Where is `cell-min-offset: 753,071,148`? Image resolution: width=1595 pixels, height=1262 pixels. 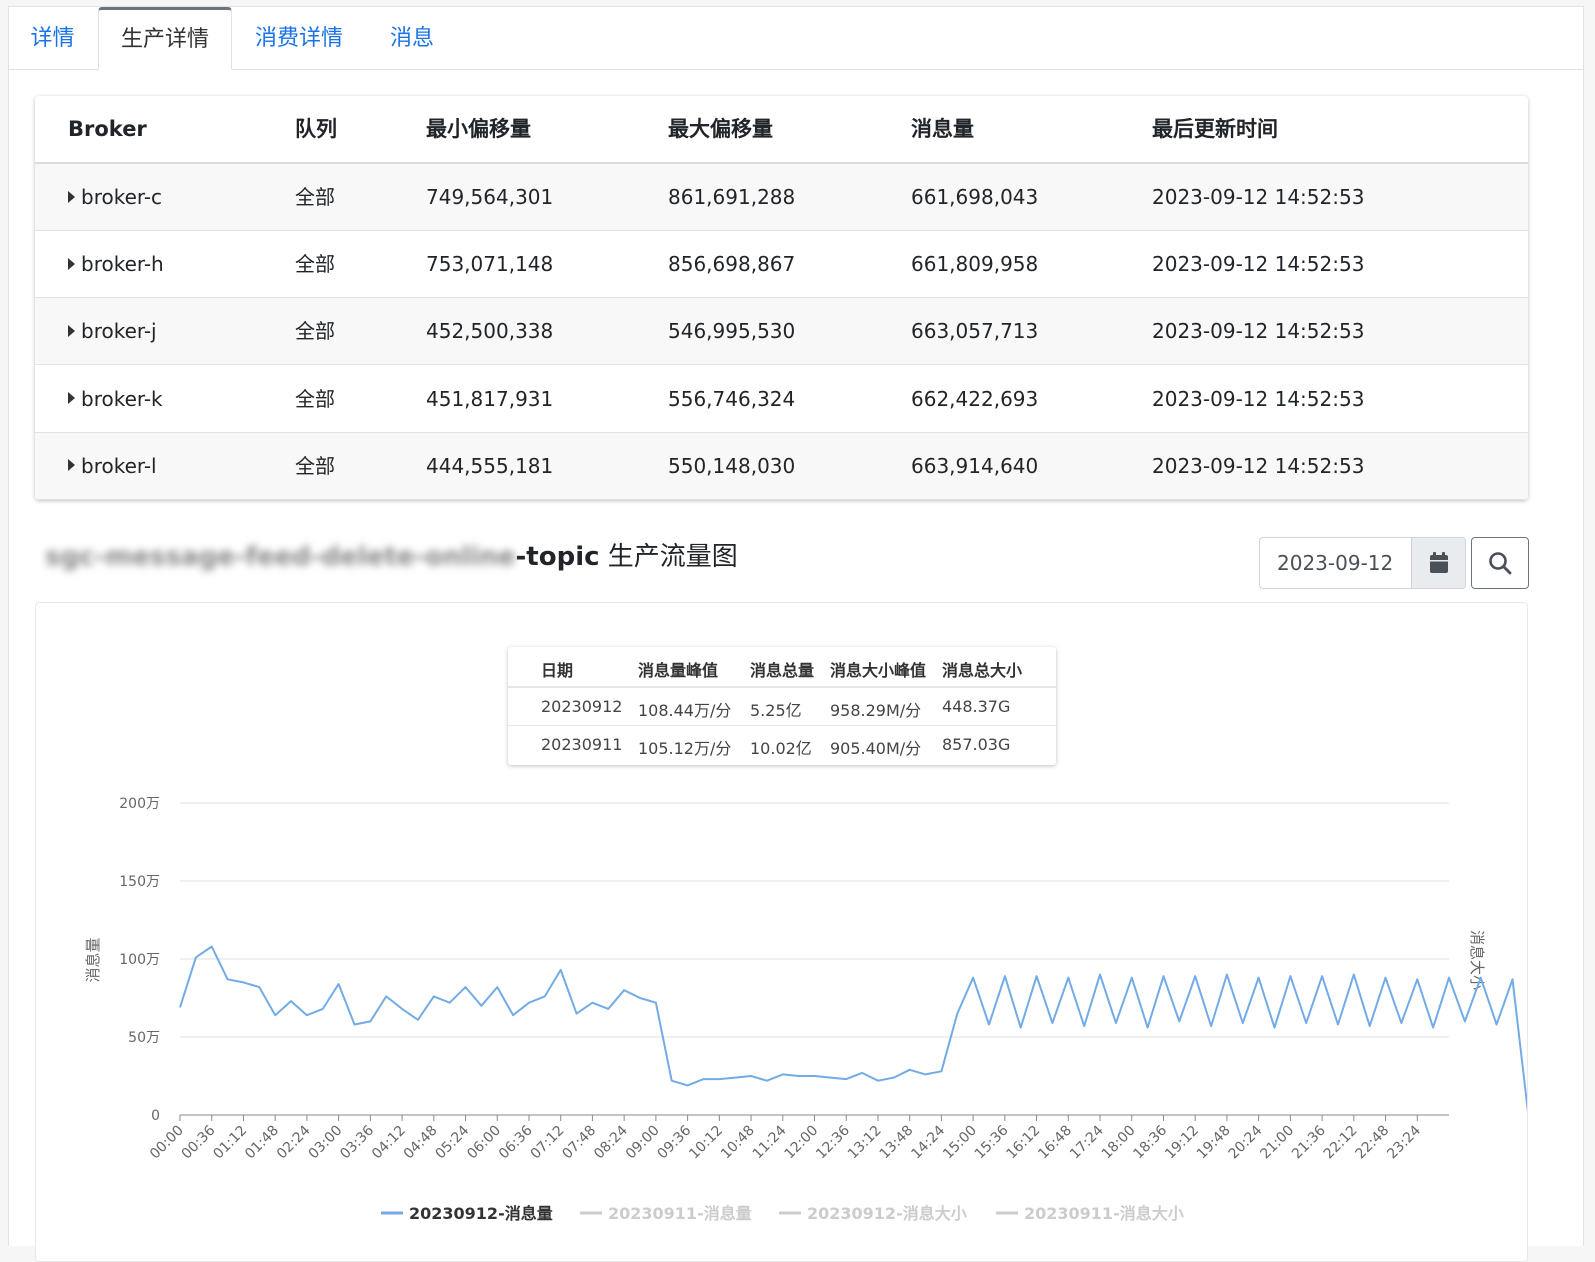 cell-min-offset: 753,071,148 is located at coordinates (490, 264).